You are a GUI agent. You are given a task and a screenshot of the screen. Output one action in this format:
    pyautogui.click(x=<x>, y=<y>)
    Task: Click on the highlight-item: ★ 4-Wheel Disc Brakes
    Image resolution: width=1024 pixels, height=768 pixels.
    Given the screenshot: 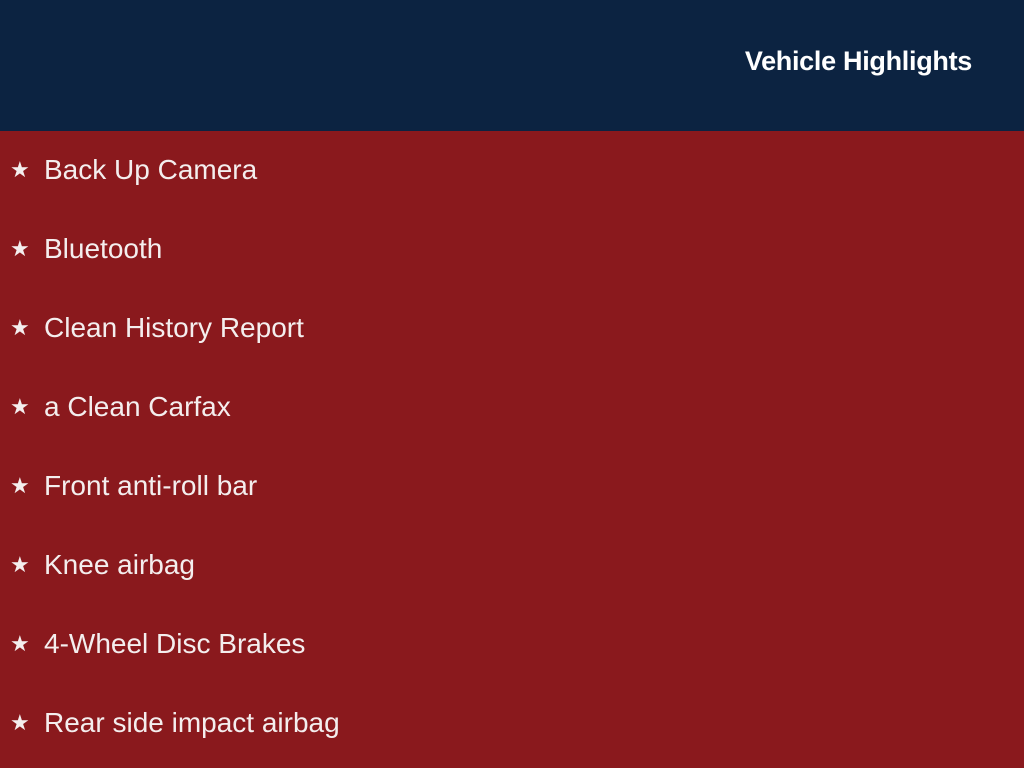 What is the action you would take?
    pyautogui.click(x=512, y=643)
    